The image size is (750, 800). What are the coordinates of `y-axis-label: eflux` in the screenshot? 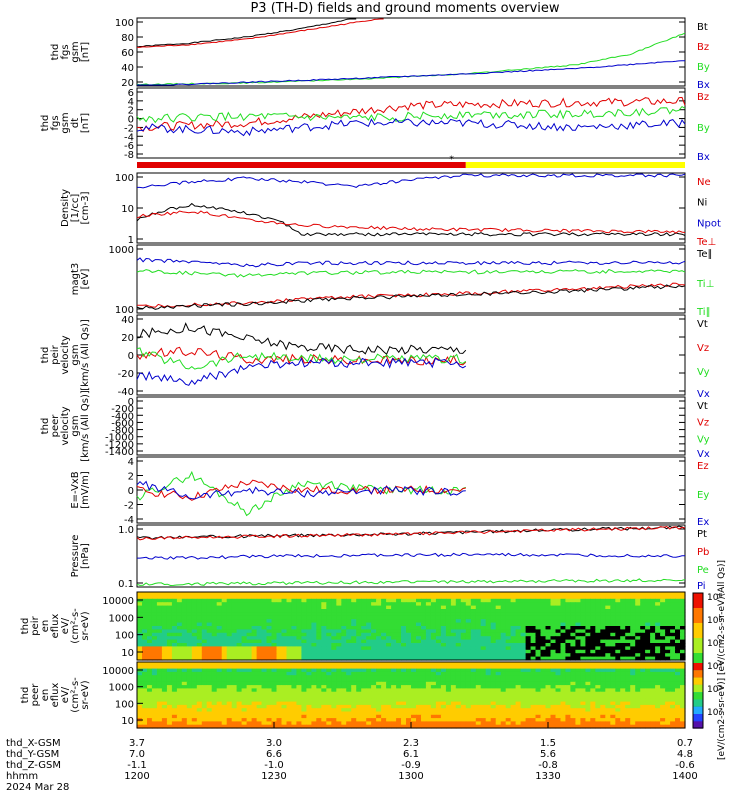 It's located at (55, 695).